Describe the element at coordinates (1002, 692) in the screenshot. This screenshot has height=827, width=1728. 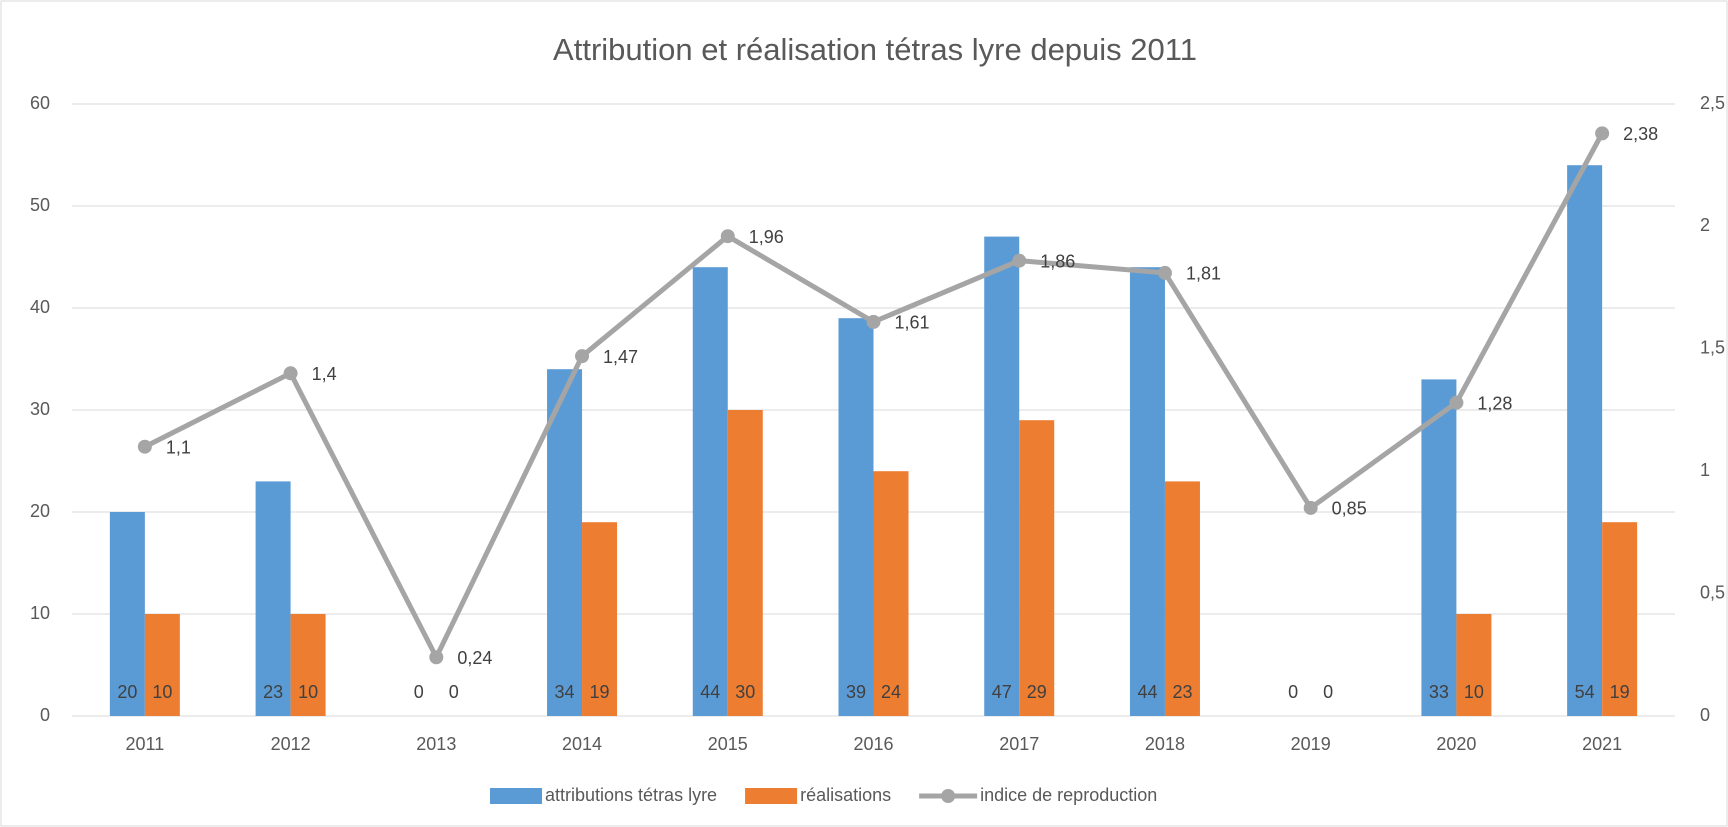
I see `bar-value-label: 47` at that location.